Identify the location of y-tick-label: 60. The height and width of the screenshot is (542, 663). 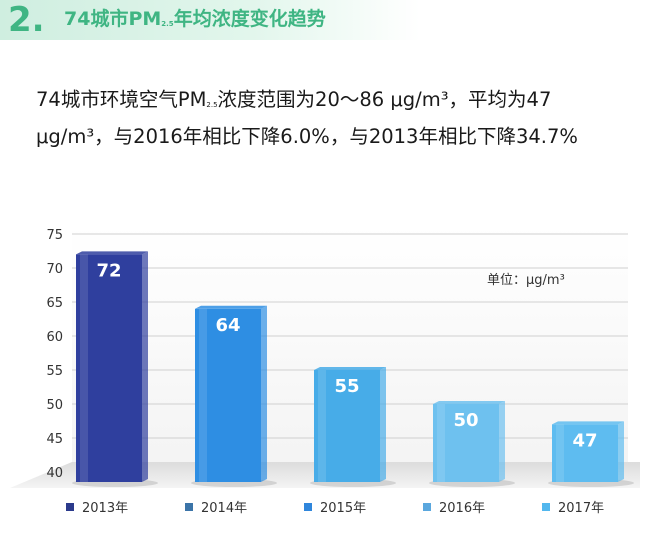
(54, 337).